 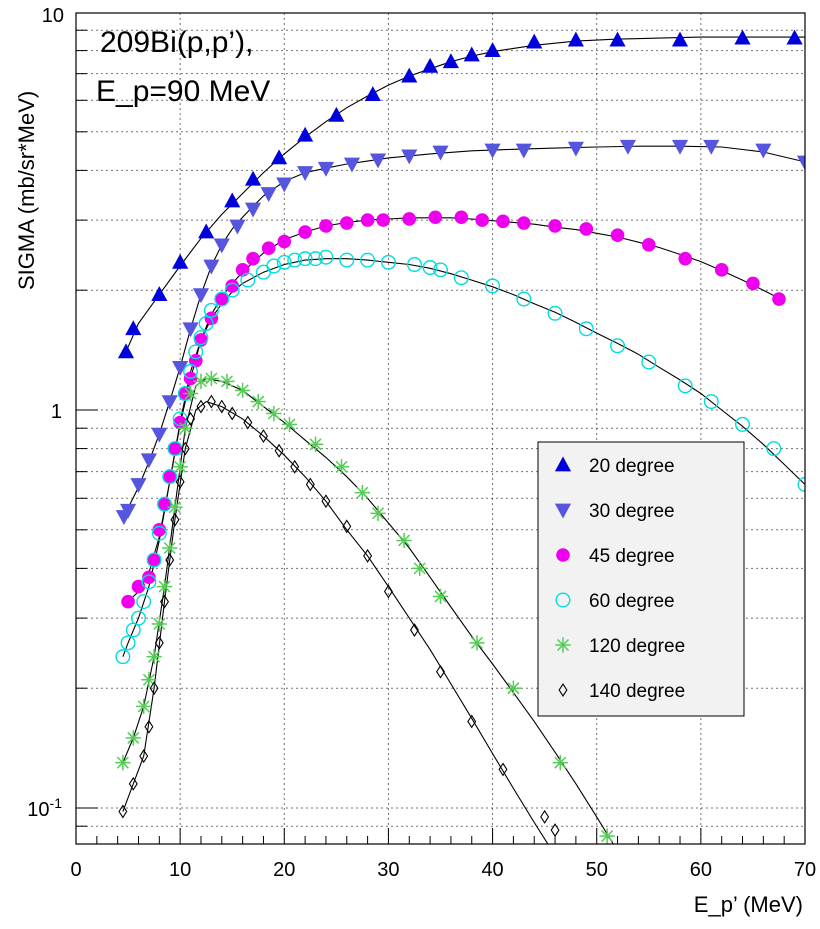 What do you see at coordinates (563, 690) in the screenshot?
I see `legend-marker` at bounding box center [563, 690].